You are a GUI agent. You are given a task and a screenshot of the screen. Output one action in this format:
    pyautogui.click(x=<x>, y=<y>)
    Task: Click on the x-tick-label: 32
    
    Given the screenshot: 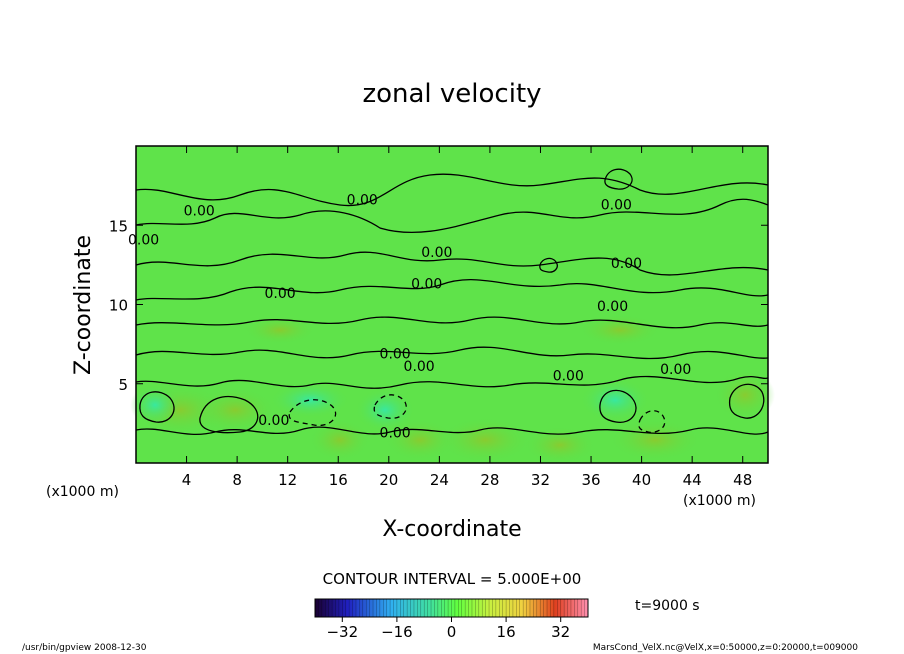 What is the action you would take?
    pyautogui.click(x=540, y=480)
    